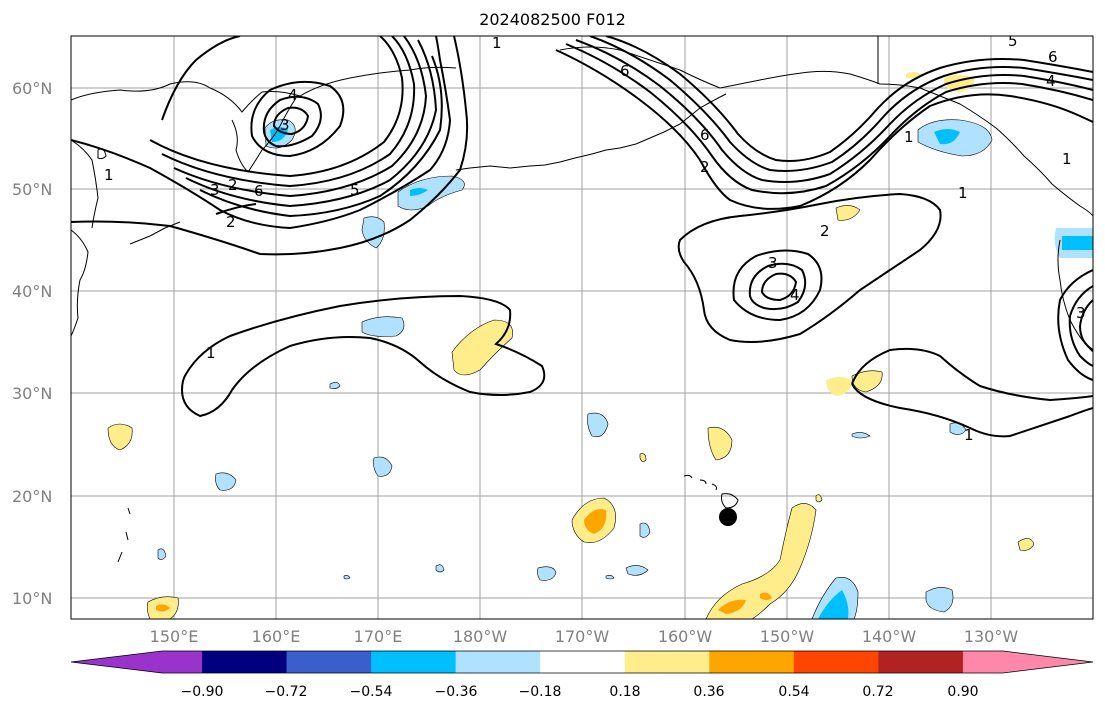  What do you see at coordinates (32, 598) in the screenshot?
I see `lat-label-10n: 10°N` at bounding box center [32, 598].